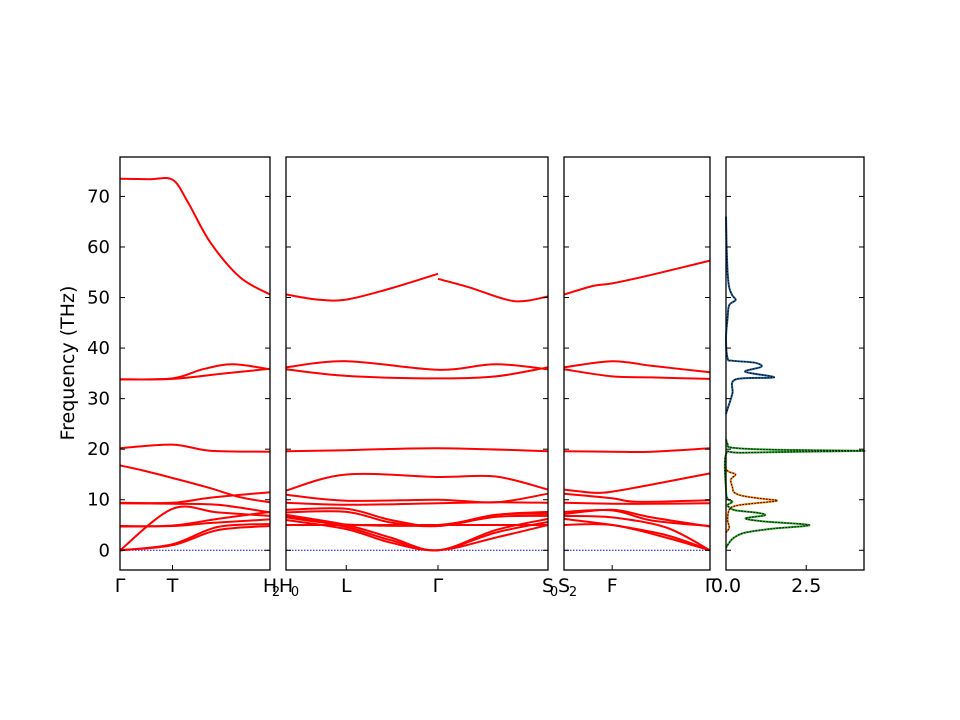  Describe the element at coordinates (346, 586) in the screenshot. I see `k-point-label: L` at that location.